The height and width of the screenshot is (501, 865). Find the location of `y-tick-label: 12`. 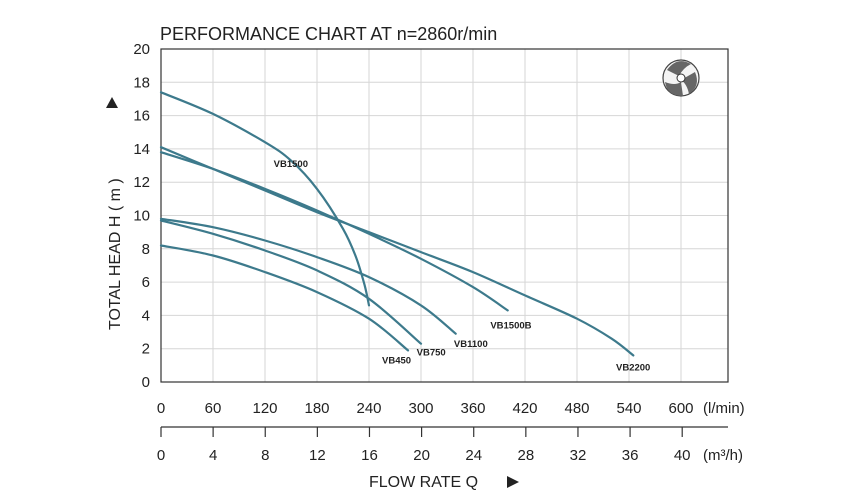

y-tick-label: 12 is located at coordinates (141, 182).